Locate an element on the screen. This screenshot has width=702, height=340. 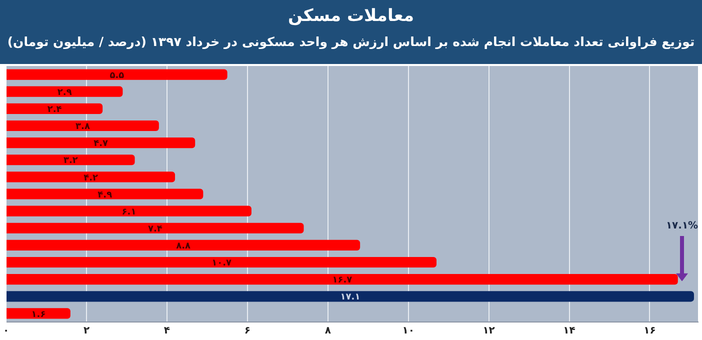
x-tick-label: ۰ is located at coordinates (6, 331).